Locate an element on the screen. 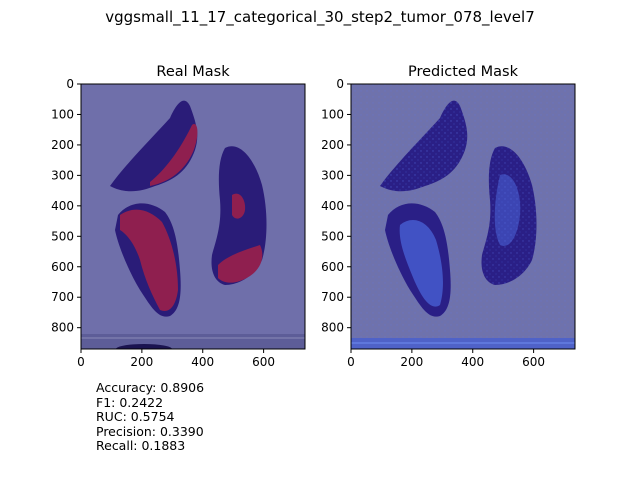 The image size is (640, 480). predicted-y-tick-label: 800 is located at coordinates (332, 328).